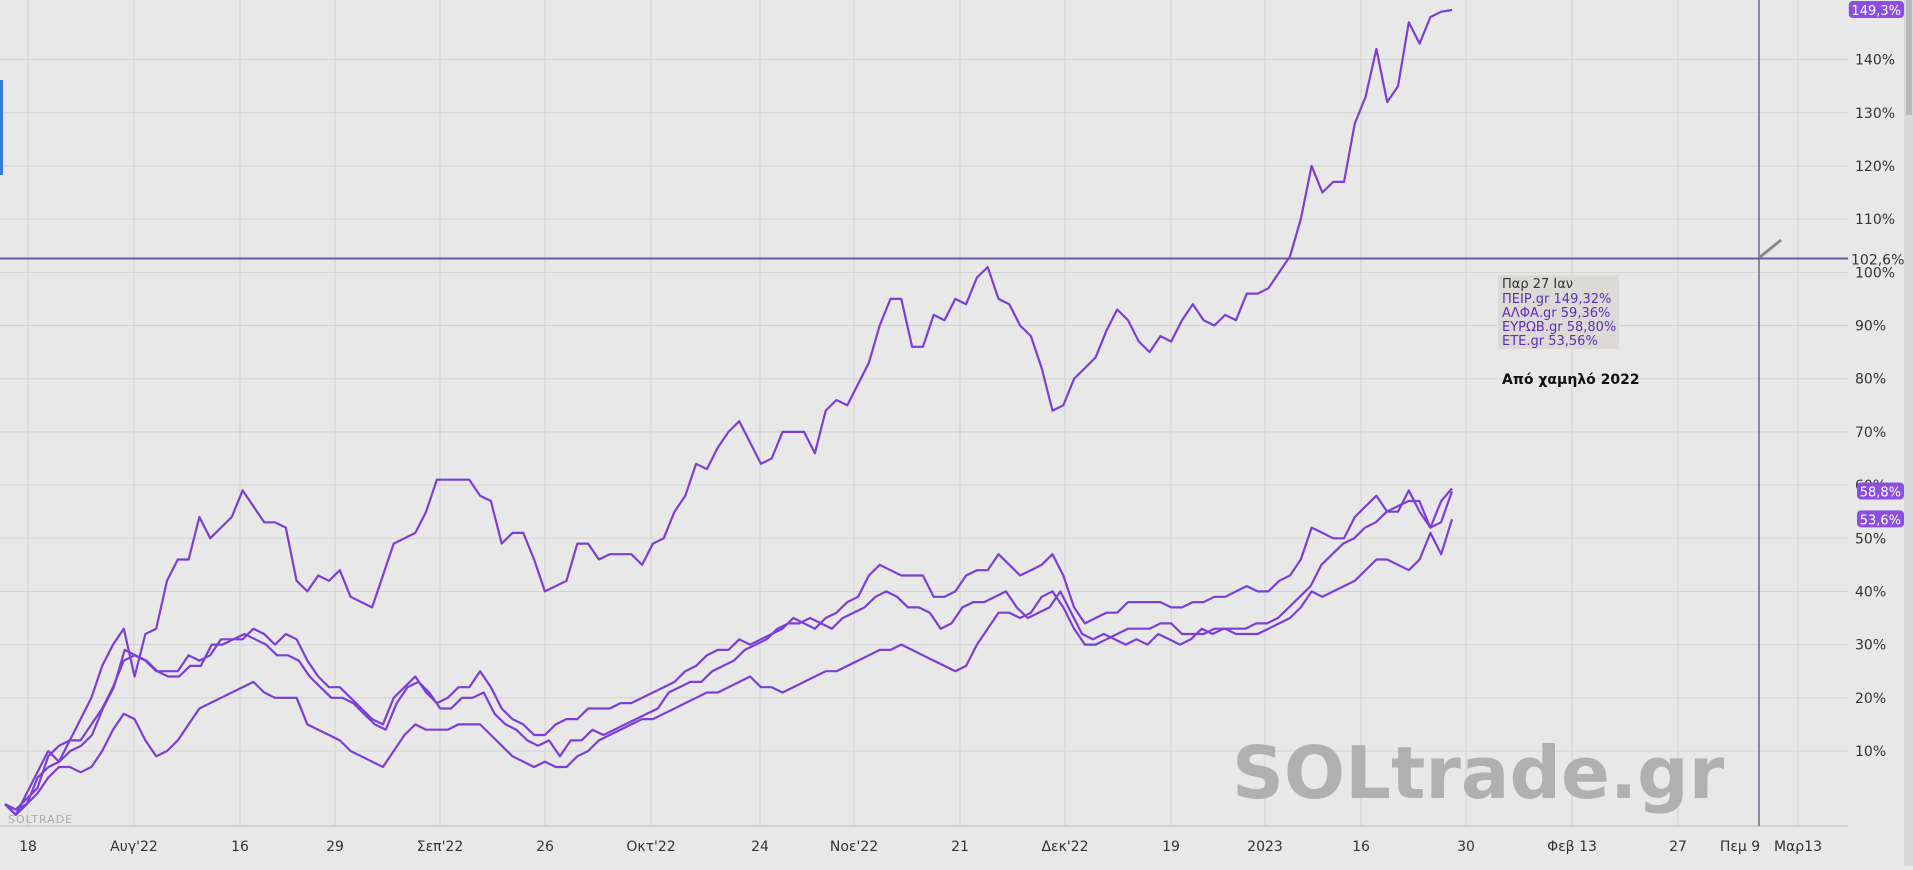 The image size is (1913, 870). Describe the element at coordinates (335, 847) in the screenshot. I see `x-tick-label: 29` at that location.